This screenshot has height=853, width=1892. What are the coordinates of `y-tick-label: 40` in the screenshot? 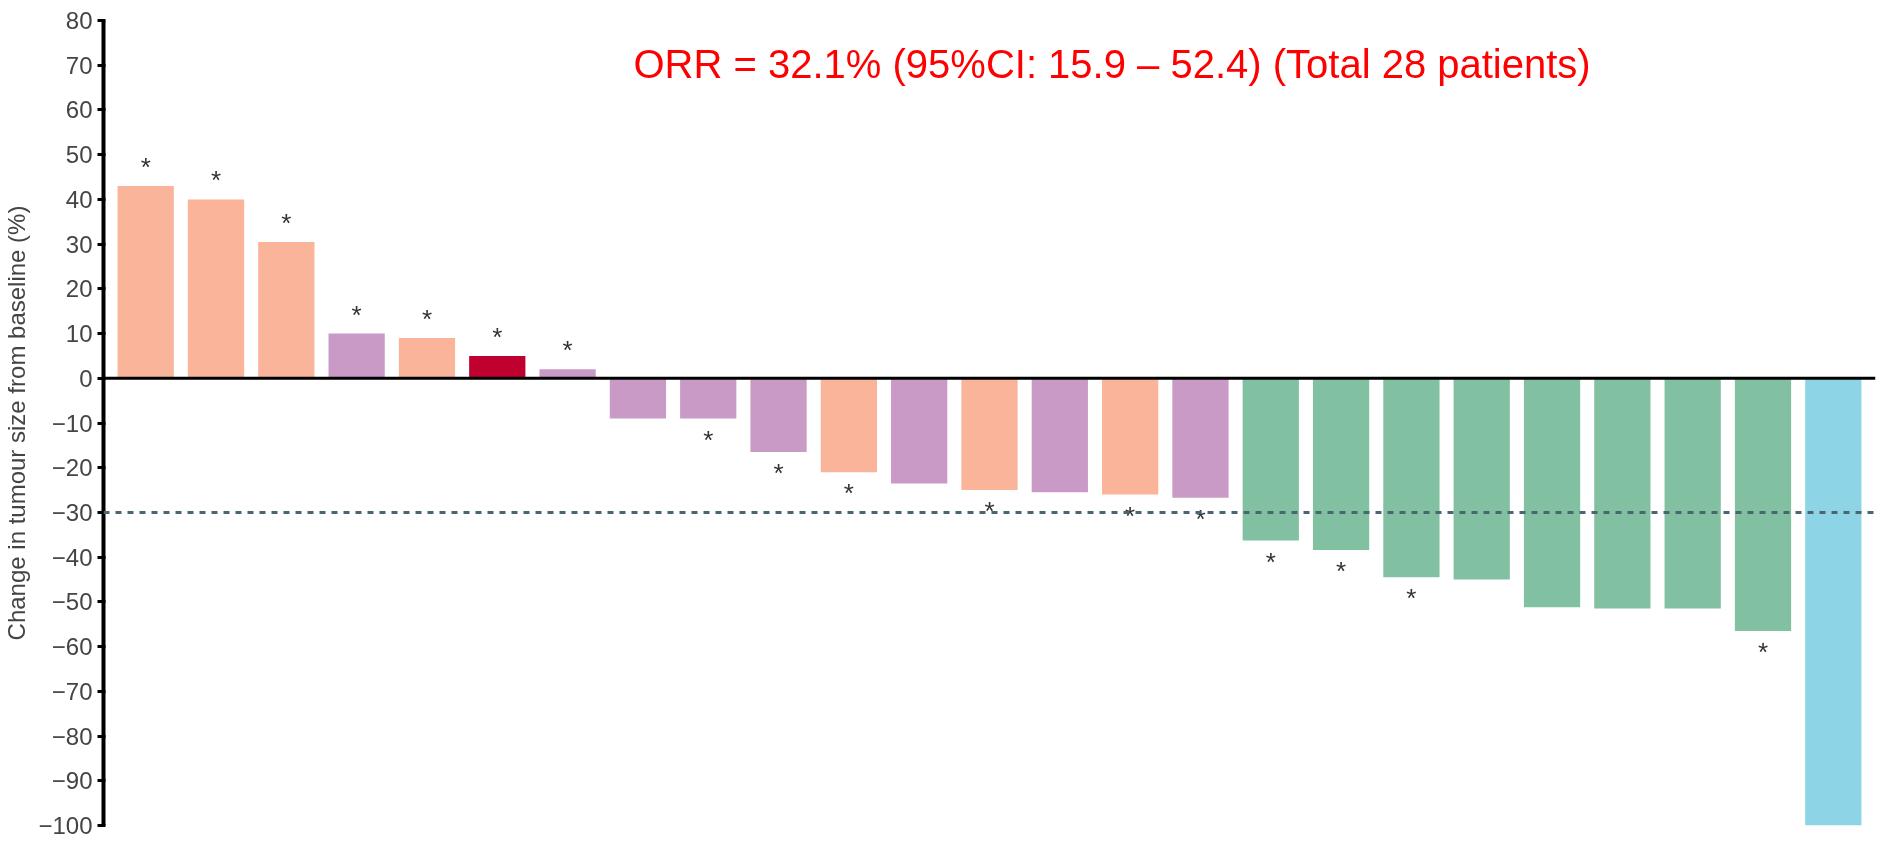 It's located at (79, 199).